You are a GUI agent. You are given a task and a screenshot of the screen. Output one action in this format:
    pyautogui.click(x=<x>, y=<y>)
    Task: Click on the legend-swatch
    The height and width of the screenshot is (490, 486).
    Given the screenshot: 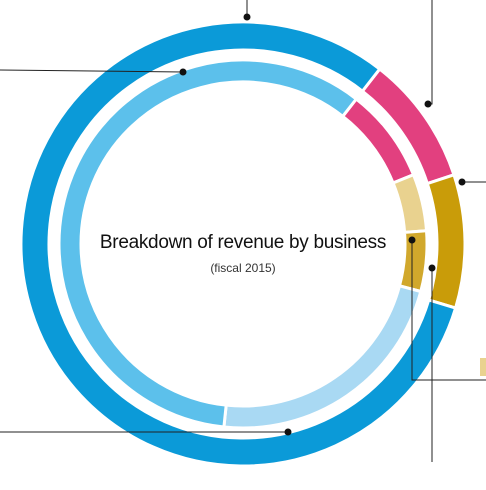 What is the action you would take?
    pyautogui.click(x=483, y=367)
    